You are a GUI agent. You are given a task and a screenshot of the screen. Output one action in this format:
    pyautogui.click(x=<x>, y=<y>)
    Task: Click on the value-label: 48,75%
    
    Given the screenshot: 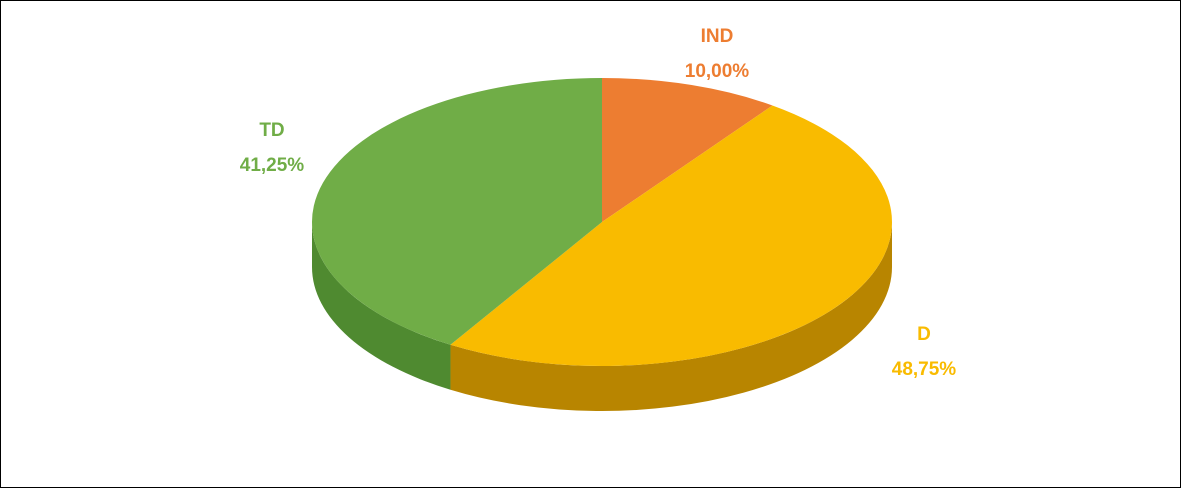 What is the action you would take?
    pyautogui.click(x=924, y=369)
    